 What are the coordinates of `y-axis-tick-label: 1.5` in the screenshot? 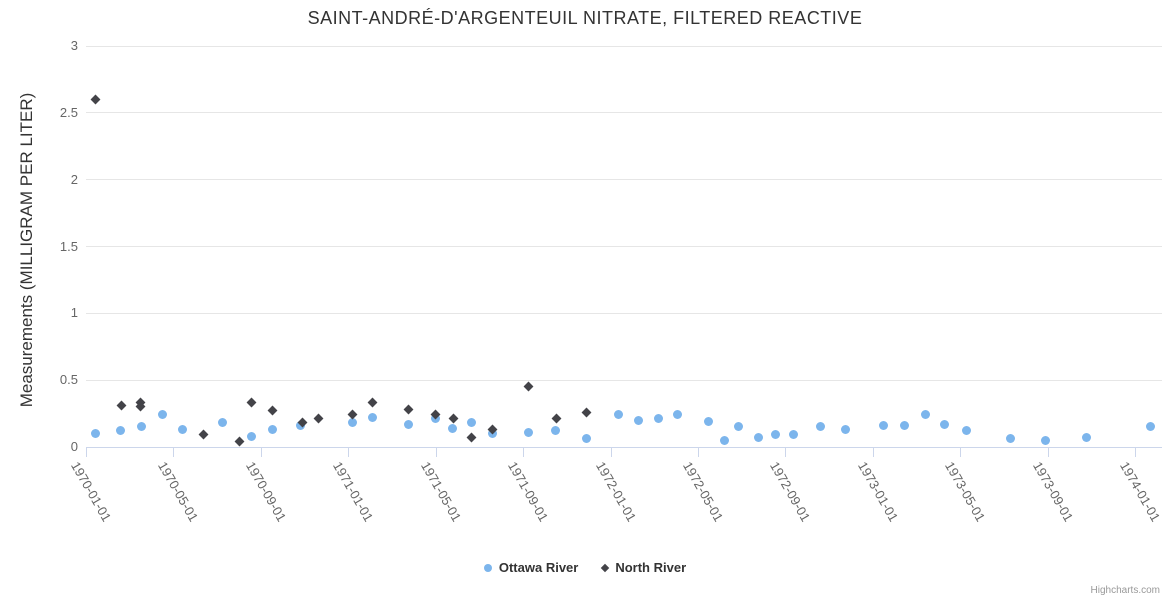 It's located at (68, 246).